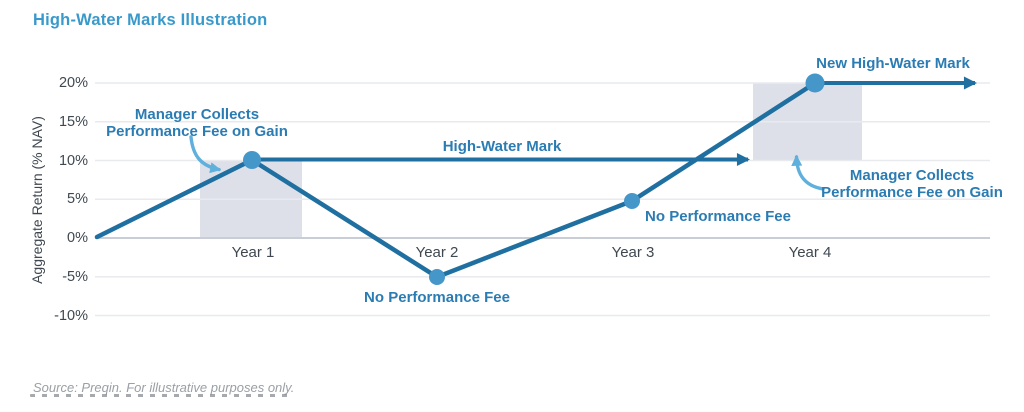 The image size is (1024, 412). I want to click on data-point-year2, so click(437, 277).